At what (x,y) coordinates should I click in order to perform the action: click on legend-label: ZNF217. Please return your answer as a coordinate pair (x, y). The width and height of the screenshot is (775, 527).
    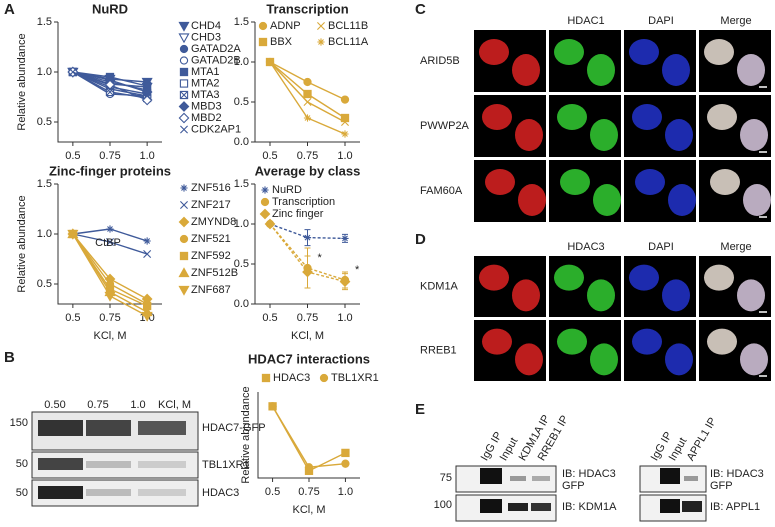
    Looking at the image, I should click on (211, 205).